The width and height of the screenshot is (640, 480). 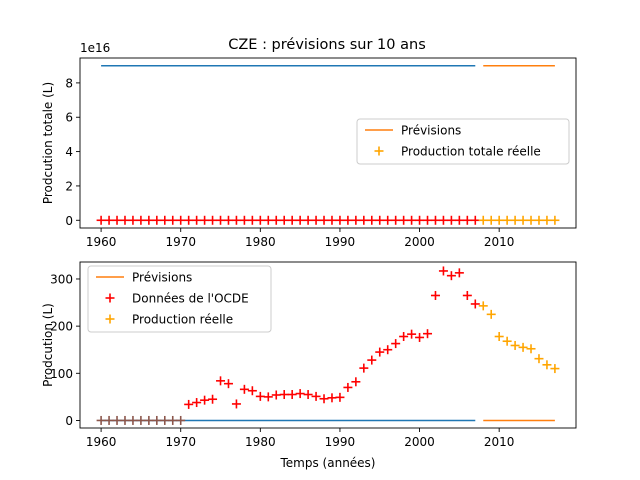 What do you see at coordinates (499, 442) in the screenshot?
I see `chart1-x-tick-label-5: 2010` at bounding box center [499, 442].